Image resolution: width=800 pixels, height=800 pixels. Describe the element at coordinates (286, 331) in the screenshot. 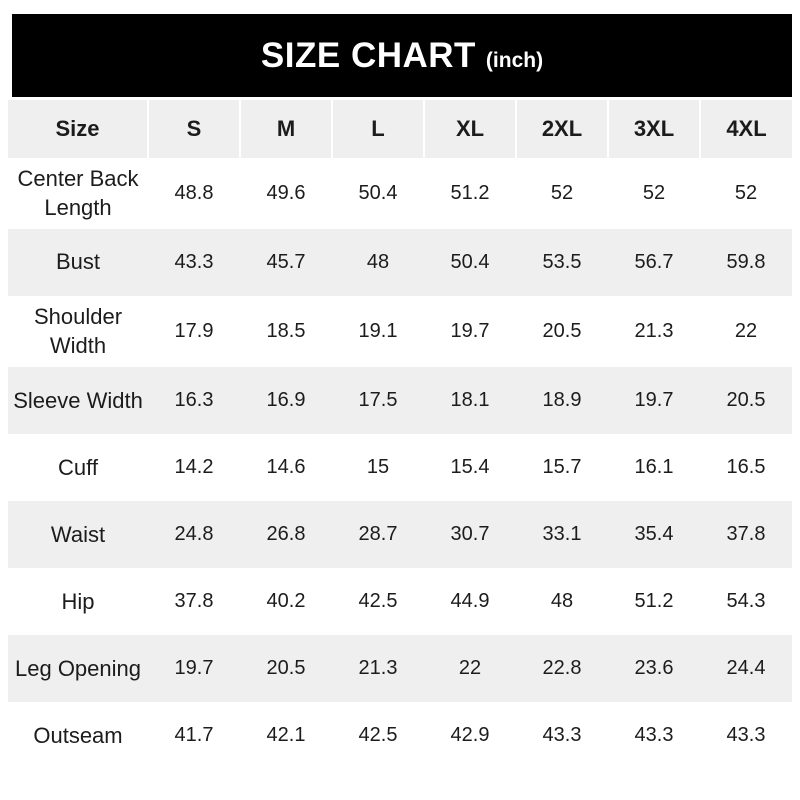

I see `measurement-cell: 18.5` at that location.